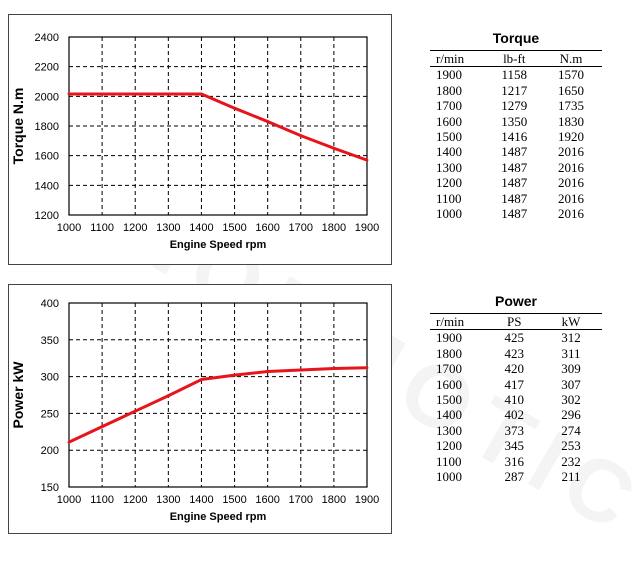 This screenshot has height=566, width=644. What do you see at coordinates (514, 384) in the screenshot?
I see `power-value-cell: 417` at bounding box center [514, 384].